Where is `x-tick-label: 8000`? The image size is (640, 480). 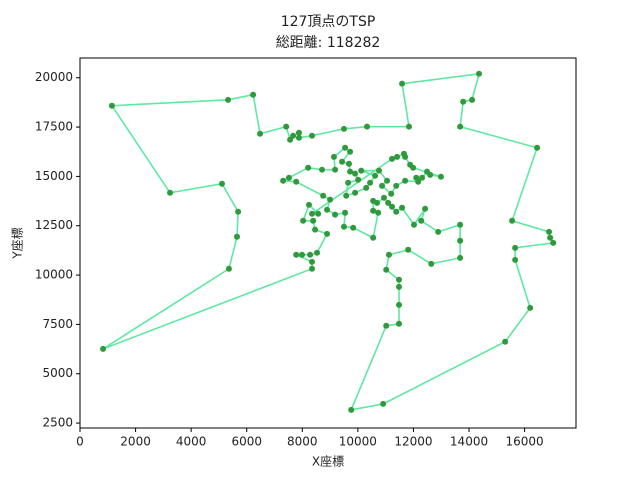 x-tick-label: 8000 is located at coordinates (302, 442).